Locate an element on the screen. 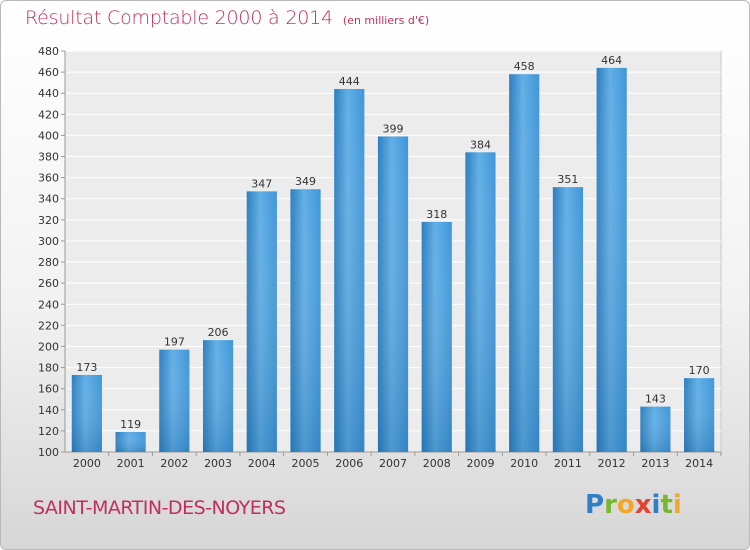  y-tick-label: 400 is located at coordinates (48, 135).